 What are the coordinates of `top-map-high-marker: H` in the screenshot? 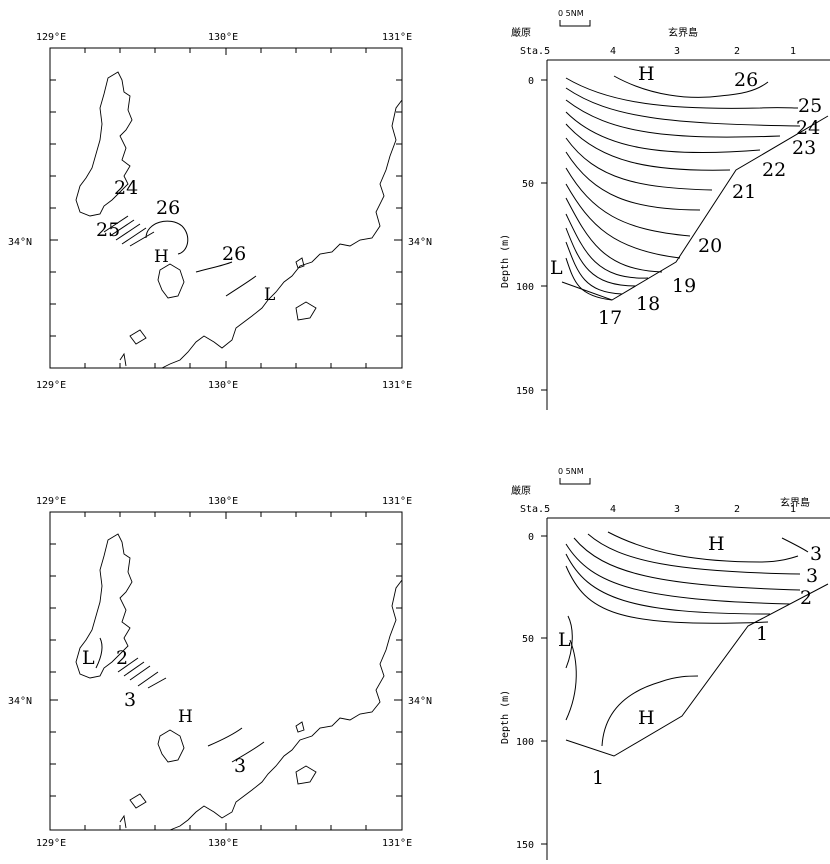 It's located at (161, 257).